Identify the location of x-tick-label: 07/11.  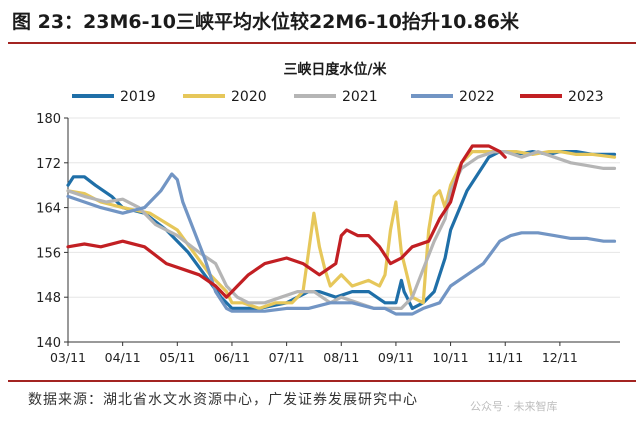
(287, 357).